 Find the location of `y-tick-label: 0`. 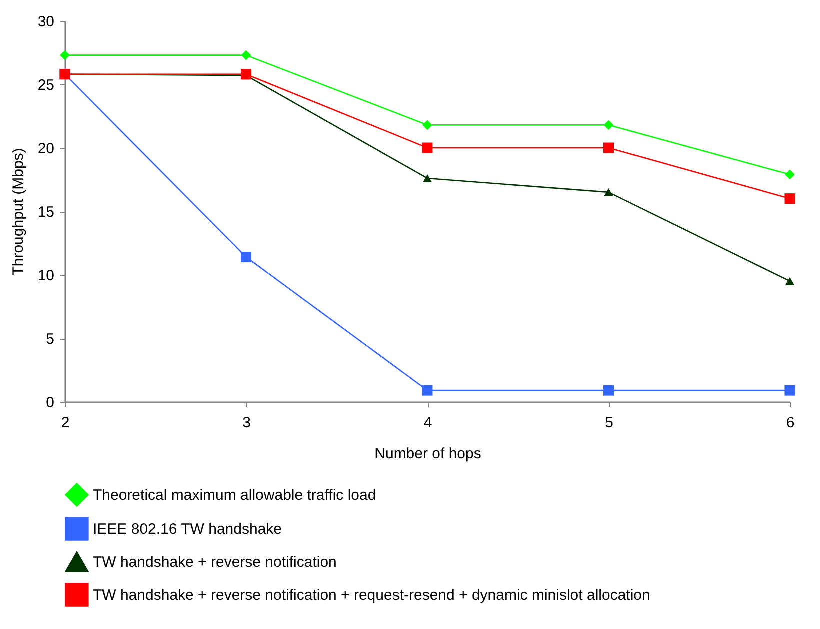

y-tick-label: 0 is located at coordinates (50, 403).